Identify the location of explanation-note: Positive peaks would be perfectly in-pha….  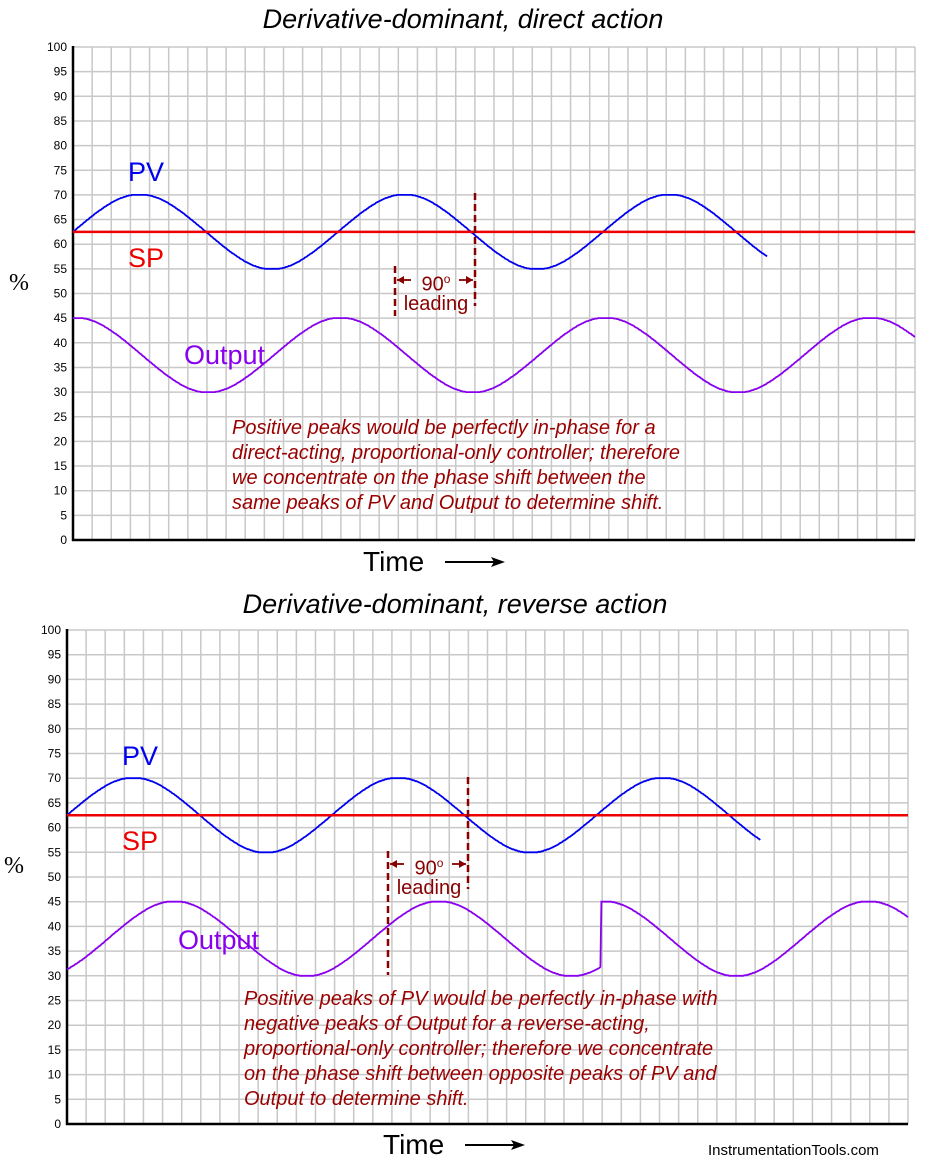
(456, 465).